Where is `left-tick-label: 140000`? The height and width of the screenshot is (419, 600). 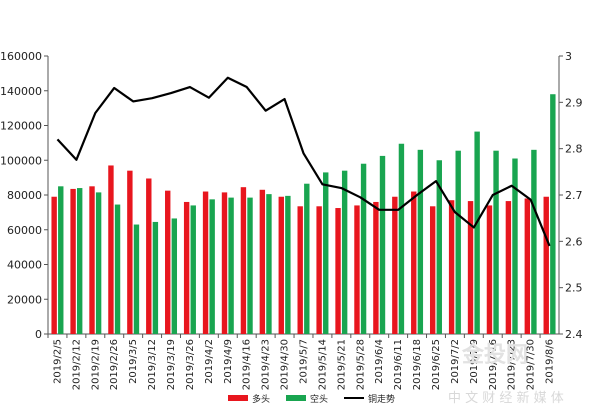 left-tick-label: 140000 is located at coordinates (21, 91).